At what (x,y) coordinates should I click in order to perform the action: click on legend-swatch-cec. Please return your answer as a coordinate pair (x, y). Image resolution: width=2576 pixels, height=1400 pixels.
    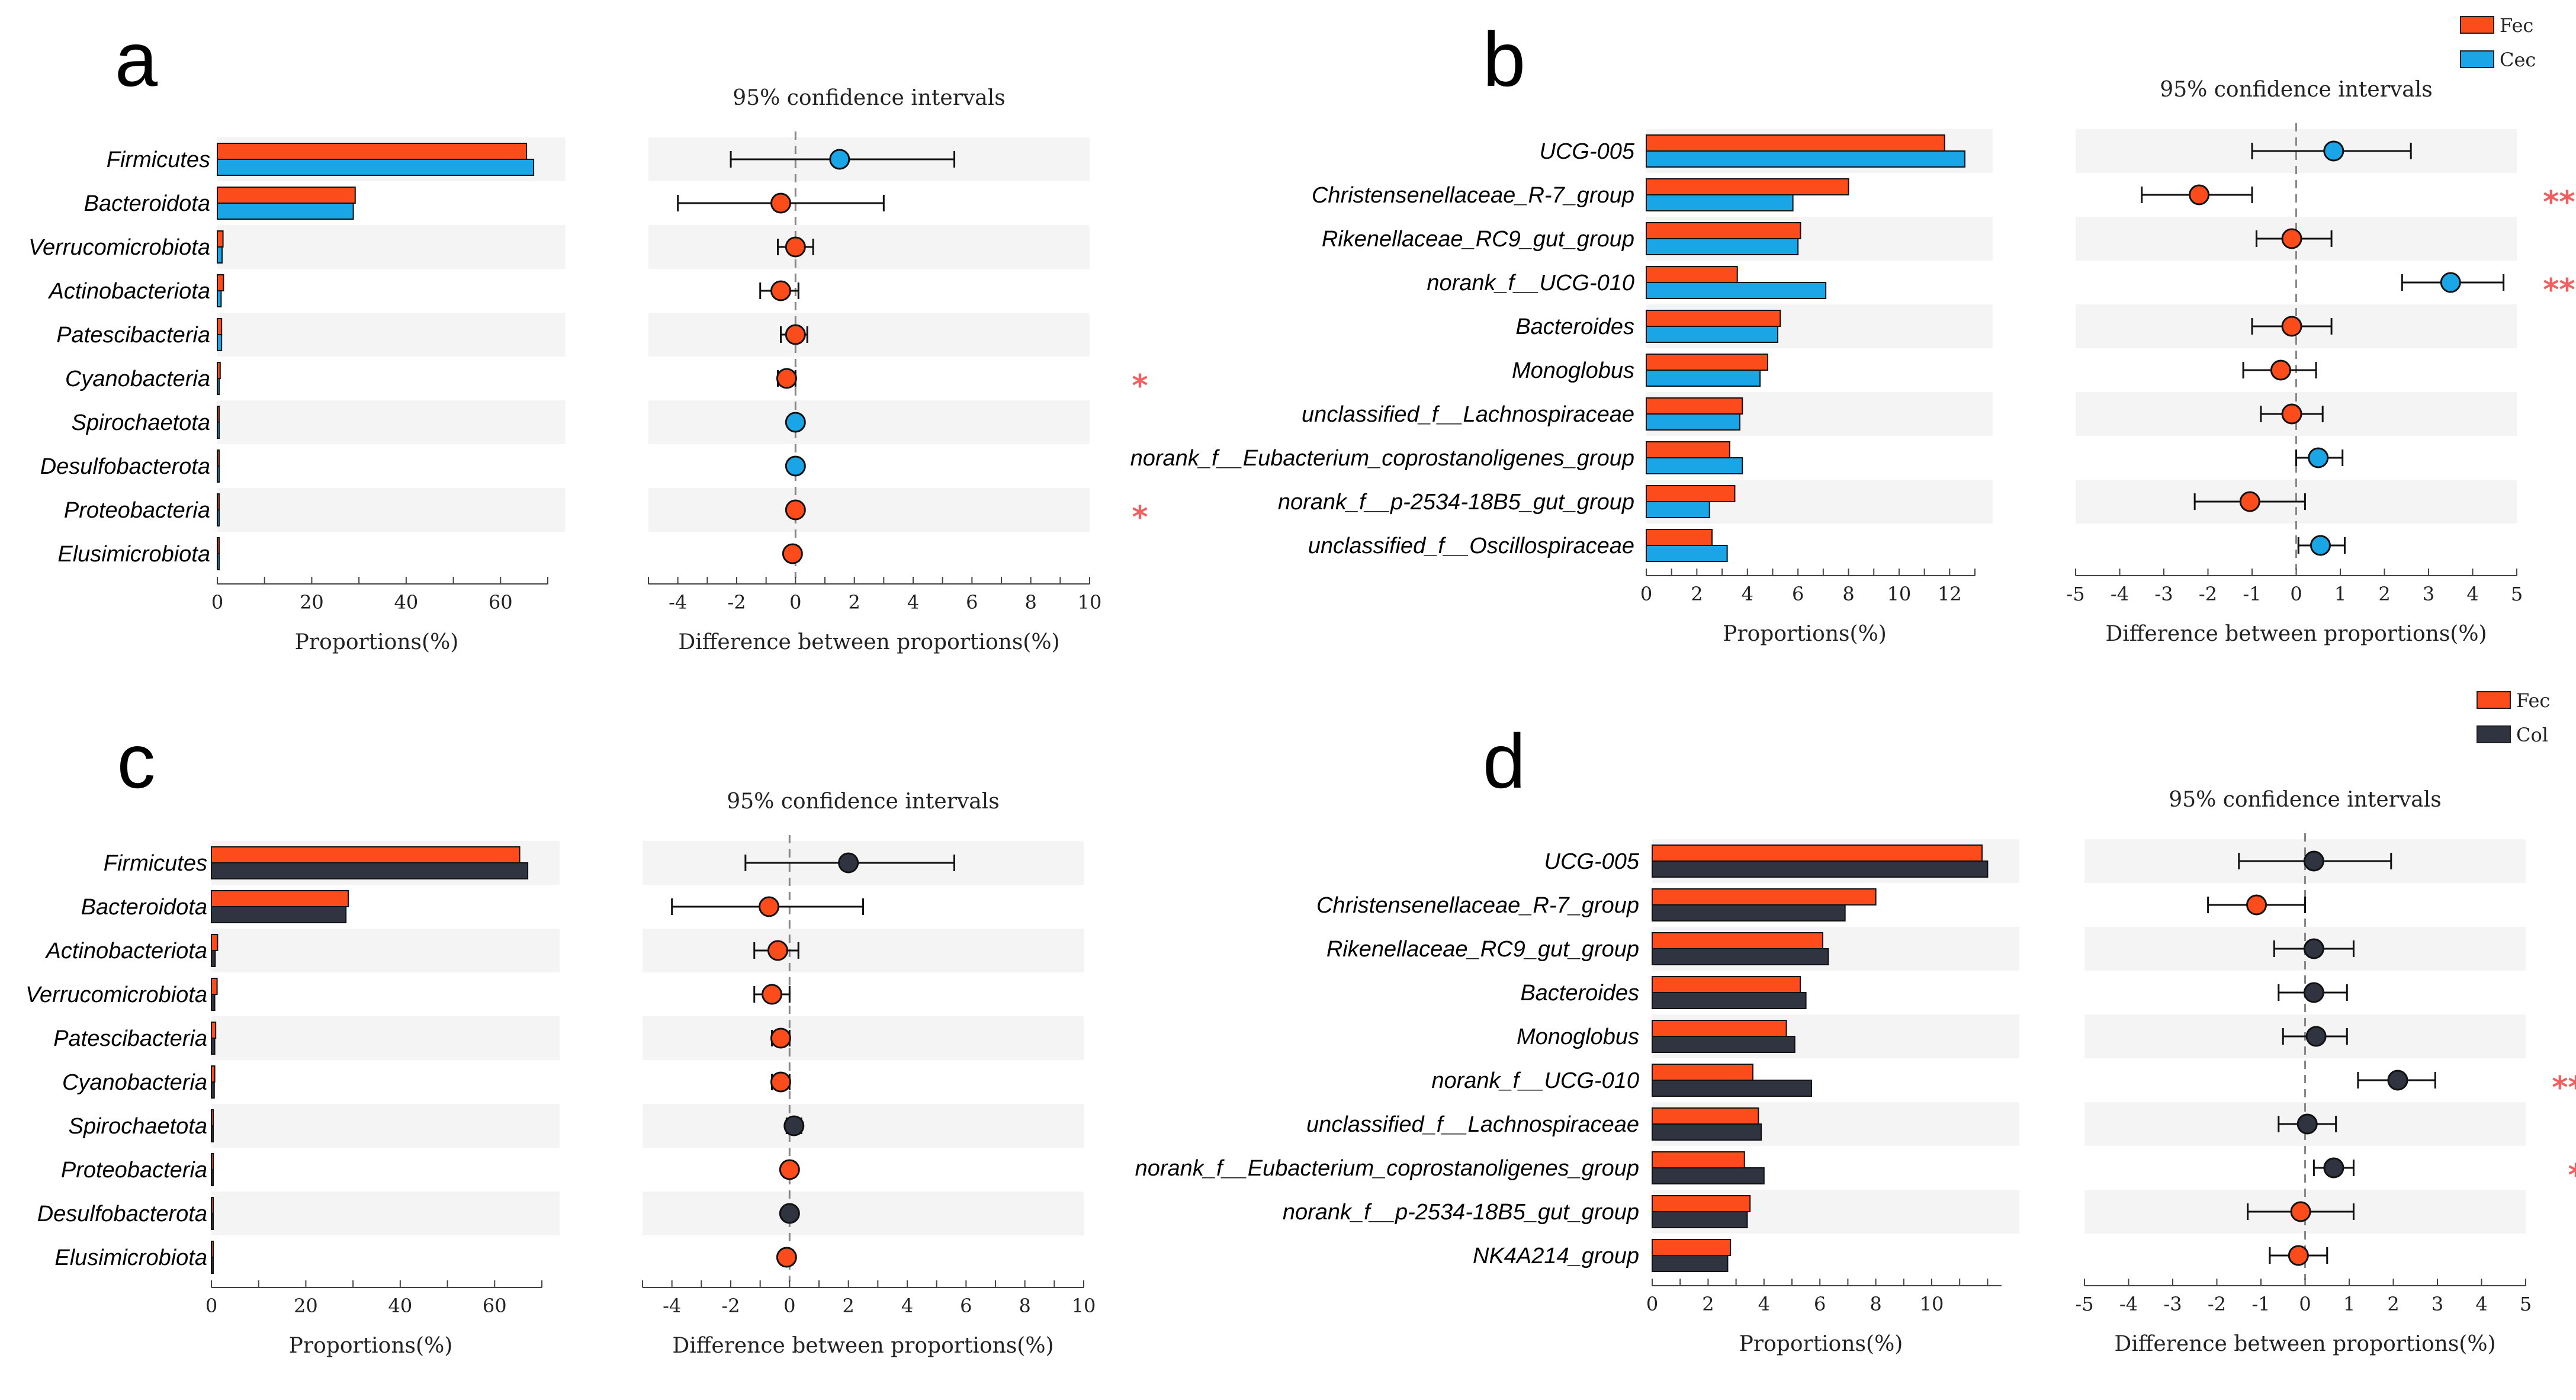
    Looking at the image, I should click on (2477, 59).